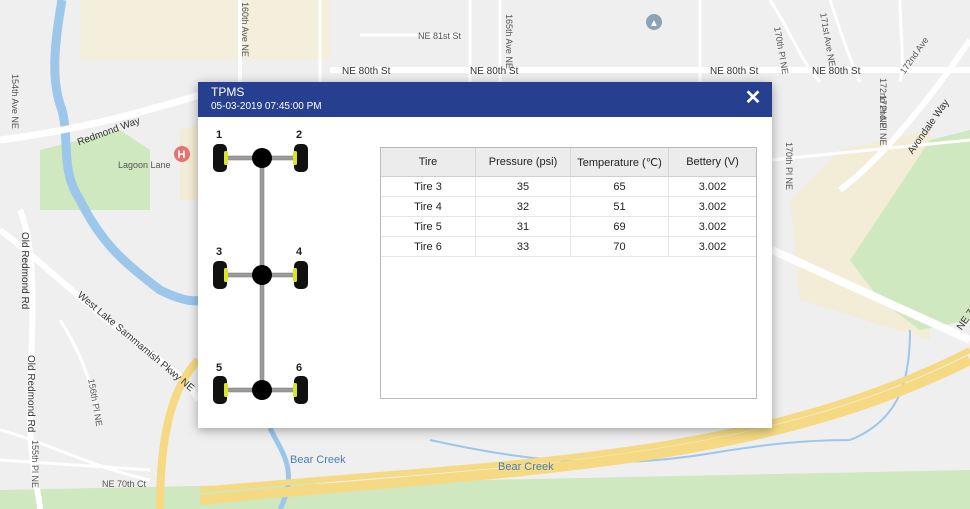 Image resolution: width=970 pixels, height=509 pixels. Describe the element at coordinates (712, 162) in the screenshot. I see `column-header-battery: Bettery (V)` at that location.